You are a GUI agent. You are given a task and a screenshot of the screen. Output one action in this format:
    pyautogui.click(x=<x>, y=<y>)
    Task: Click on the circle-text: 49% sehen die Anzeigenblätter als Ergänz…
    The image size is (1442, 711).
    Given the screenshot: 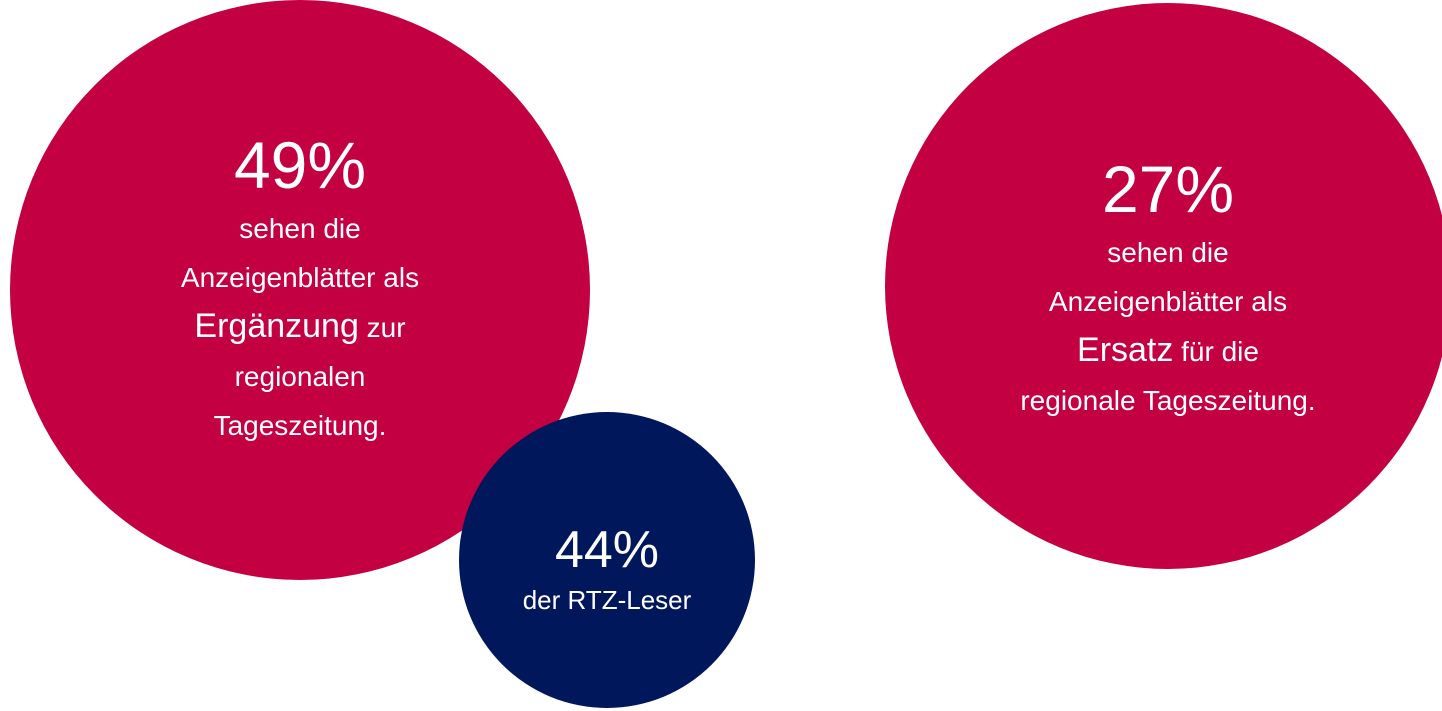 What is the action you would take?
    pyautogui.click(x=300, y=288)
    